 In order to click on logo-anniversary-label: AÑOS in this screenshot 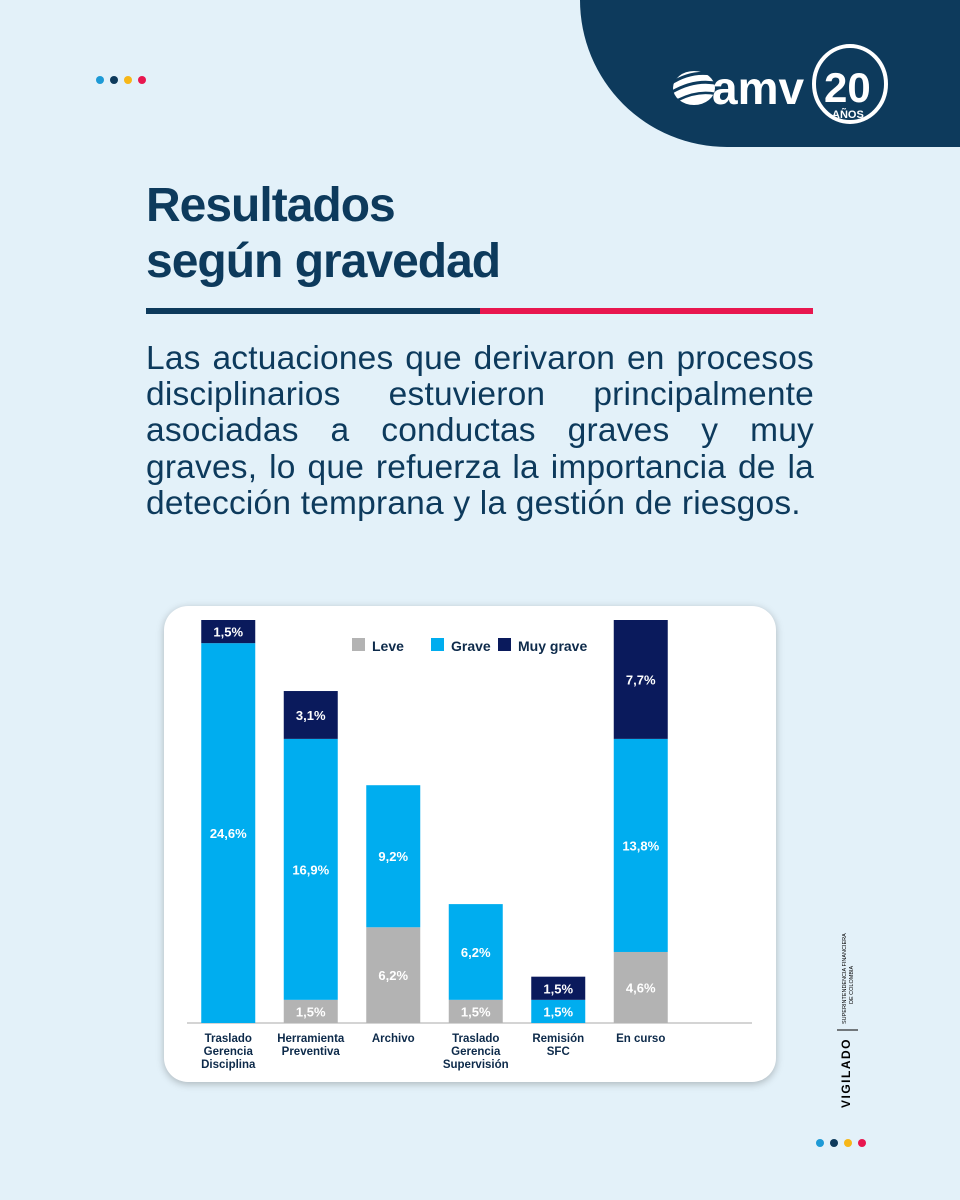, I will do `click(848, 114)`.